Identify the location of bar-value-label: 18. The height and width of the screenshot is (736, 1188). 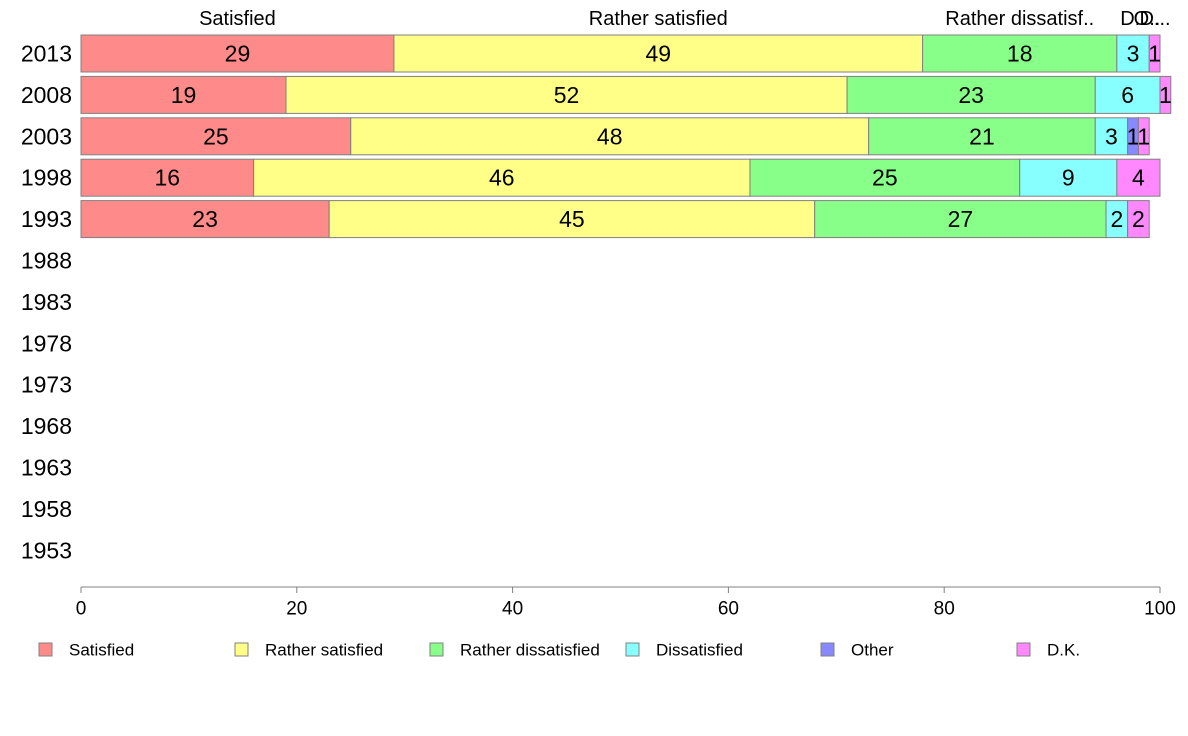
(1020, 54).